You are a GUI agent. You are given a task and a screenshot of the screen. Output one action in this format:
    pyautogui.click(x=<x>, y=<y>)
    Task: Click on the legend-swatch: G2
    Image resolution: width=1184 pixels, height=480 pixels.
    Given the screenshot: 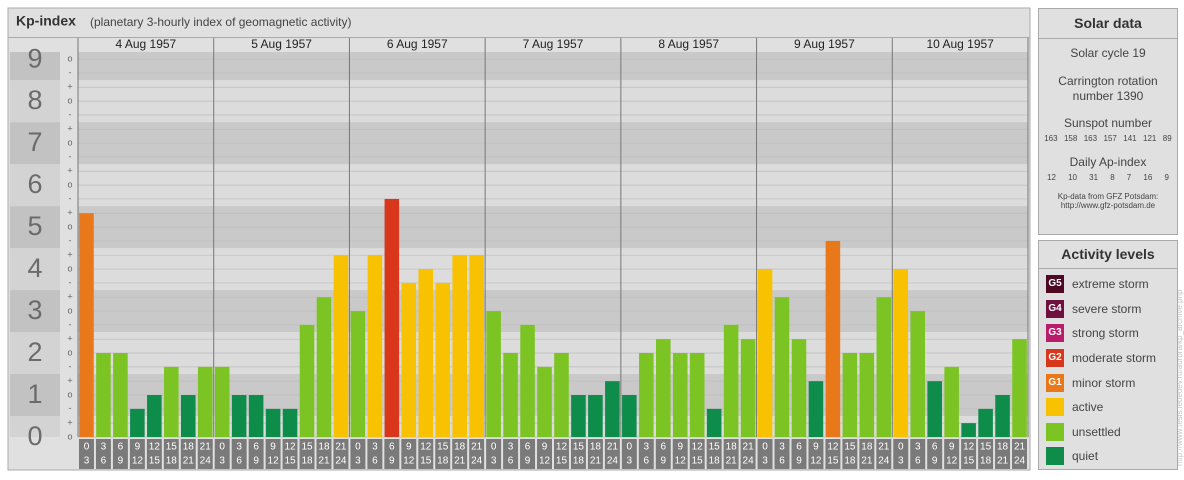 What is the action you would take?
    pyautogui.click(x=1055, y=358)
    